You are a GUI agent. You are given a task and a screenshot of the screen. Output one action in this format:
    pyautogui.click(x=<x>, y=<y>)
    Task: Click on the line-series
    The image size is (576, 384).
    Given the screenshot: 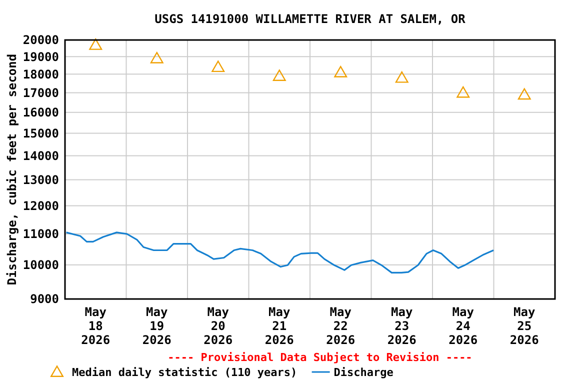 What is the action you would take?
    pyautogui.click(x=279, y=253)
    